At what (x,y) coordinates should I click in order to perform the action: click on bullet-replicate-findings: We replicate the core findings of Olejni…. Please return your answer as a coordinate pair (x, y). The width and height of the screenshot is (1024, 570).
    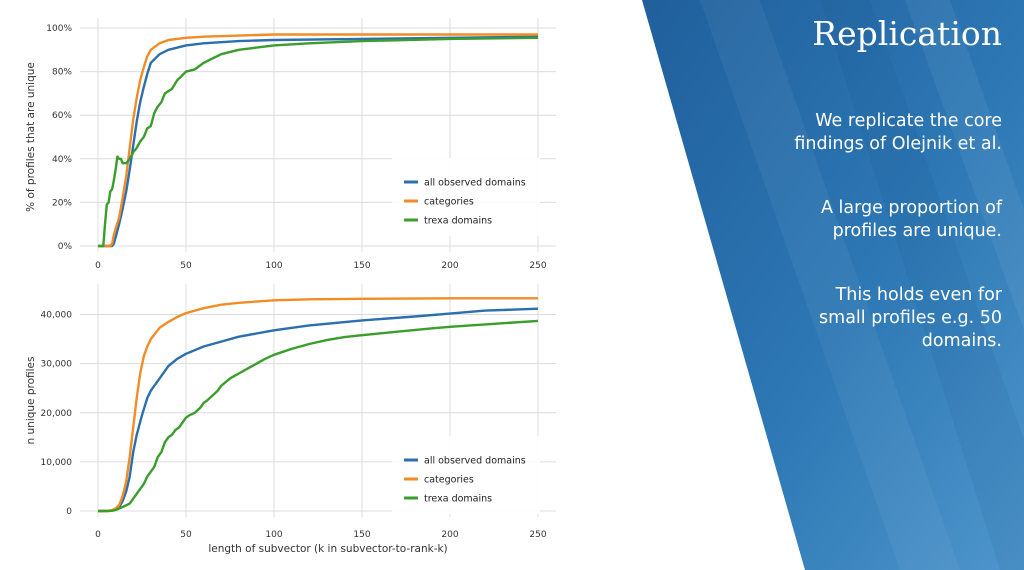
    Looking at the image, I should click on (898, 132).